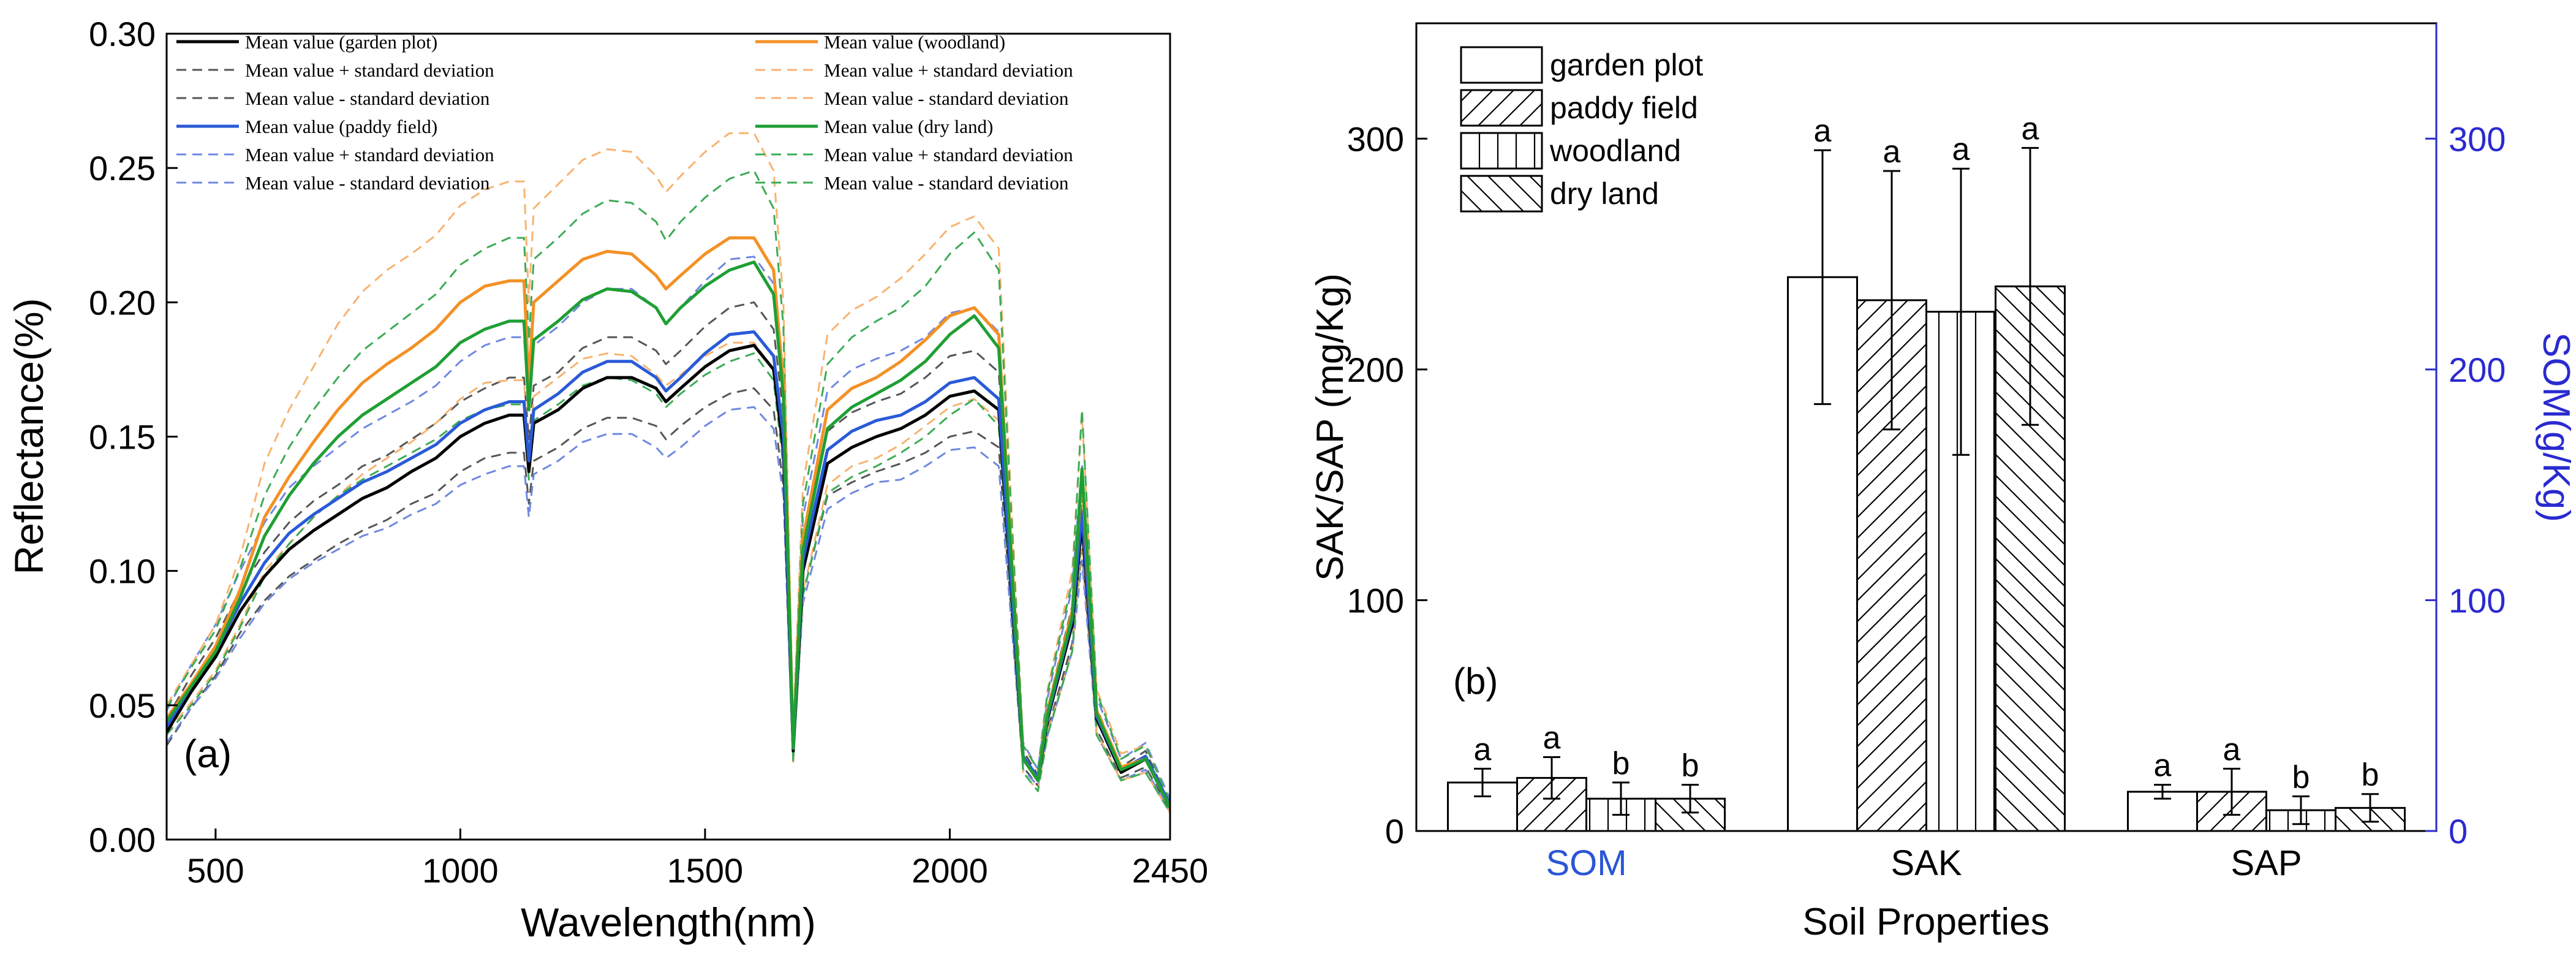  What do you see at coordinates (1330, 427) in the screenshot?
I see `b-y-axis-title: SAK/SAP (mg/Kg)` at bounding box center [1330, 427].